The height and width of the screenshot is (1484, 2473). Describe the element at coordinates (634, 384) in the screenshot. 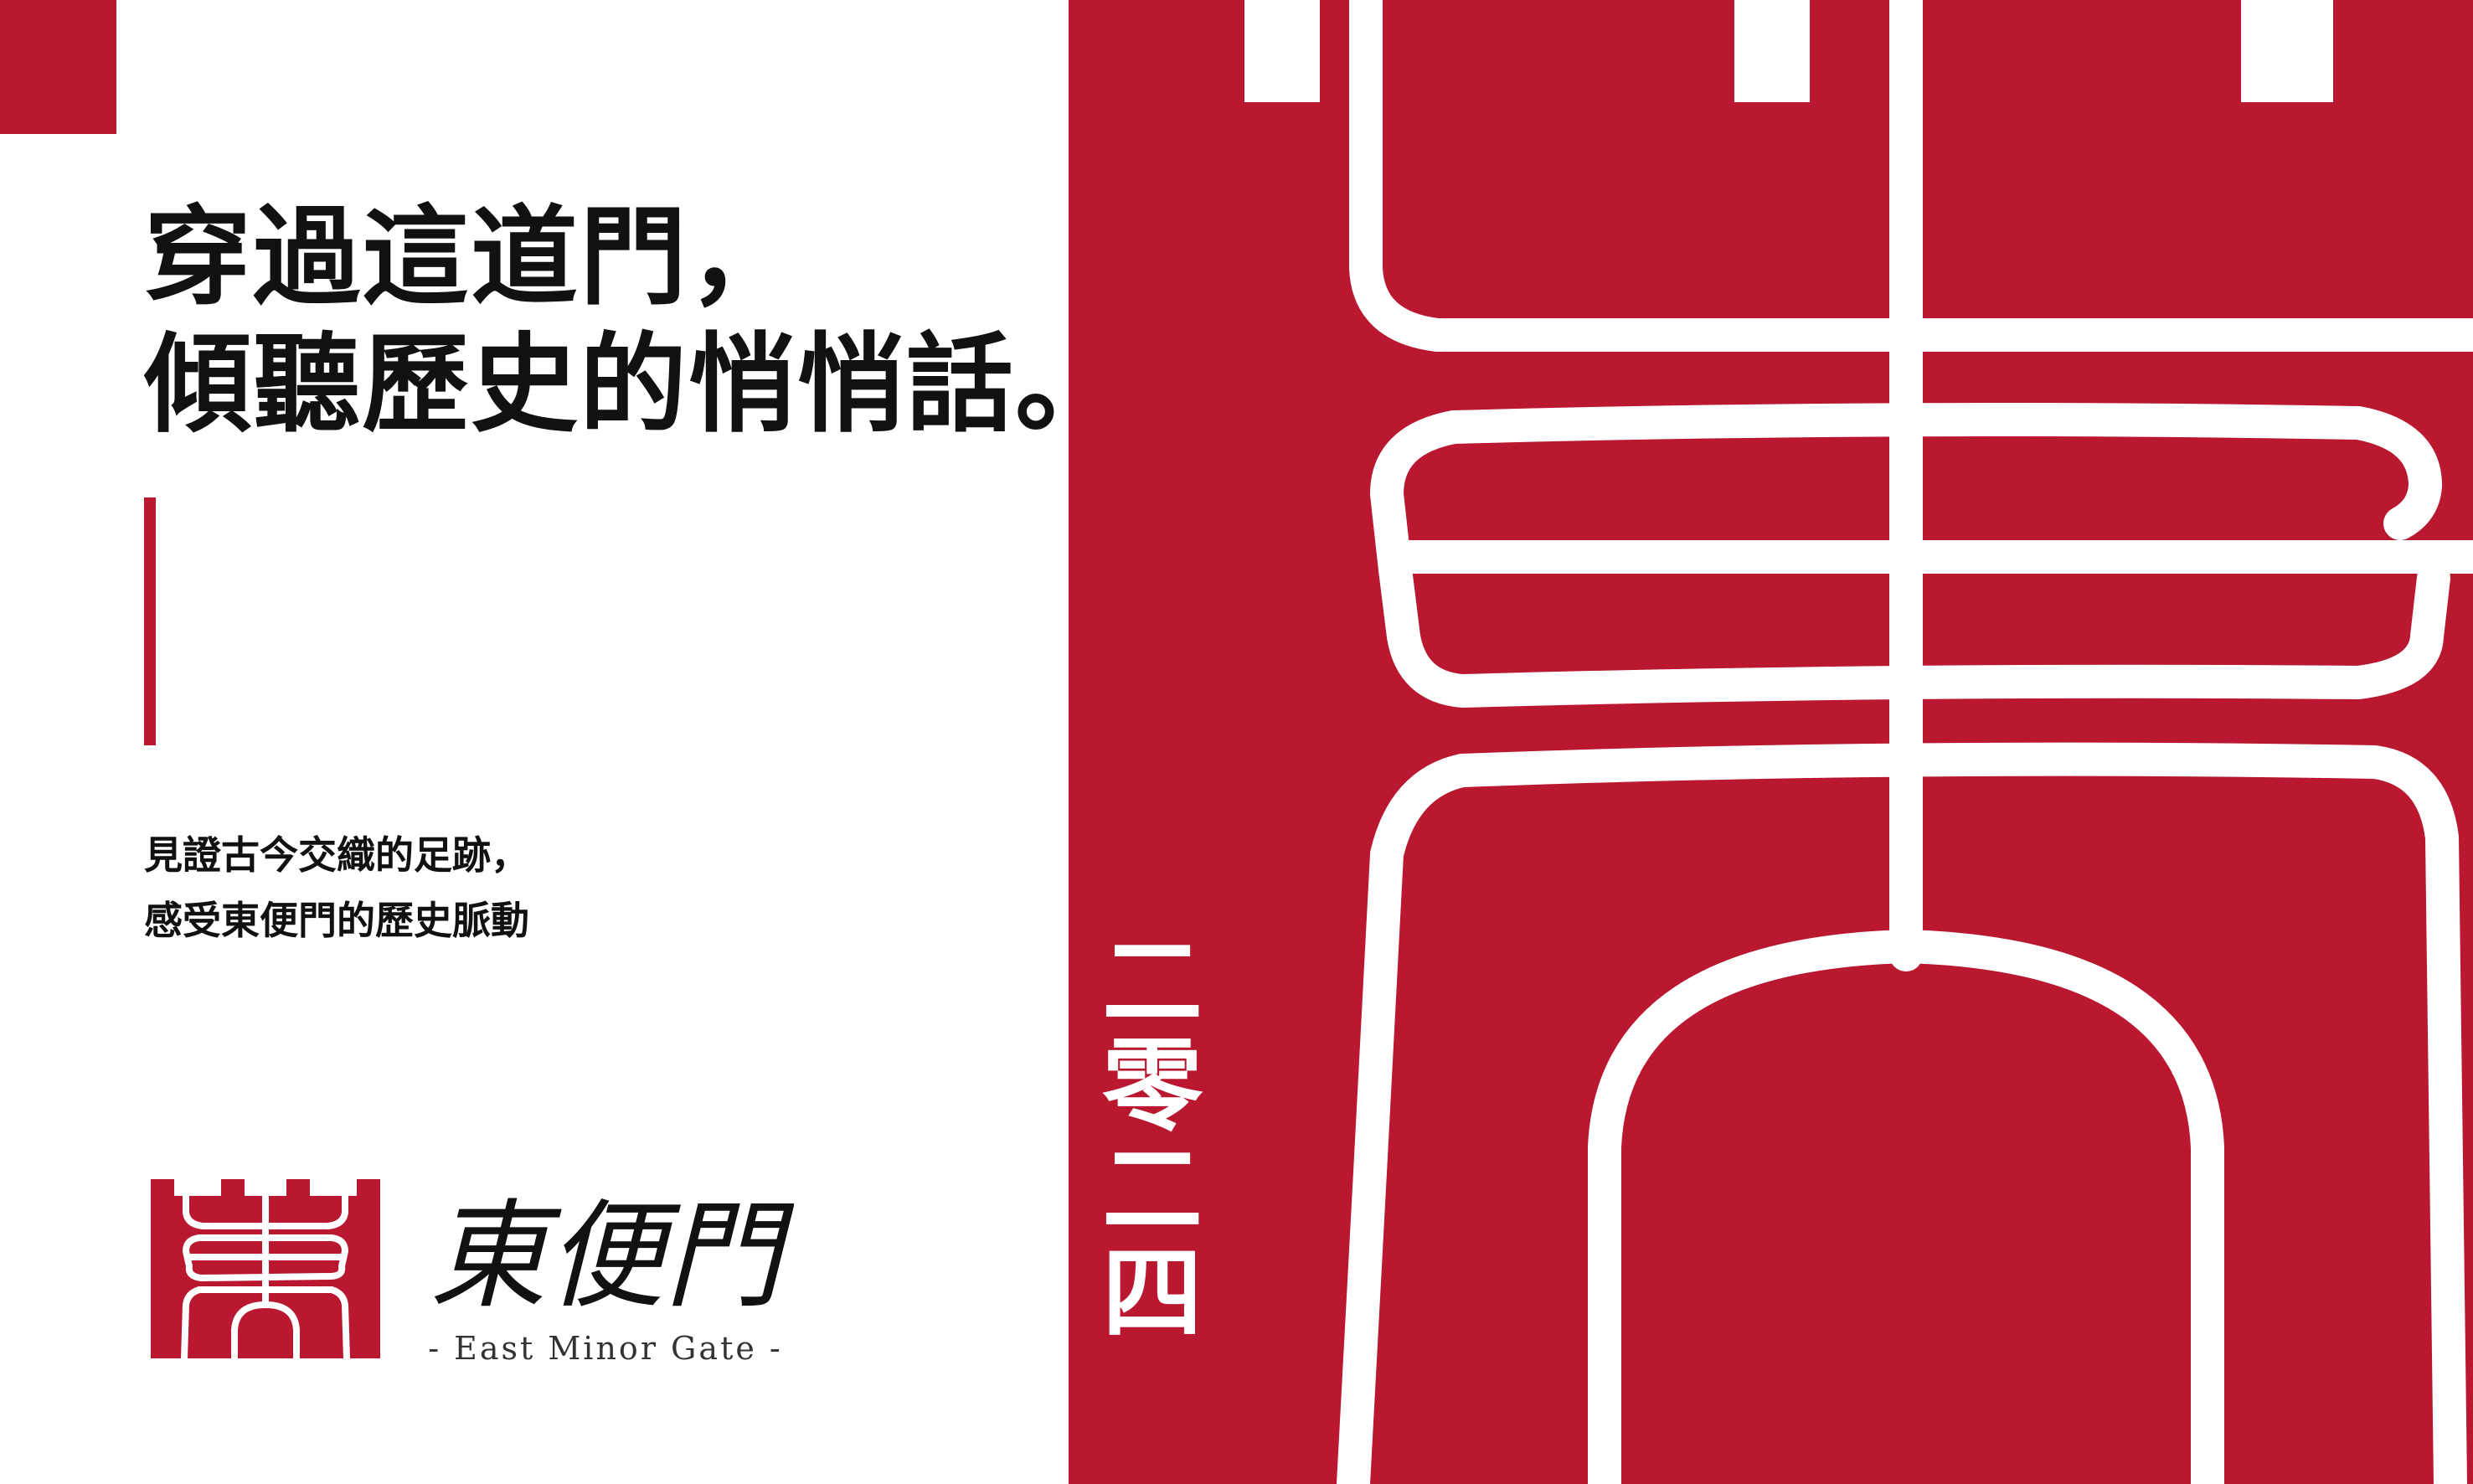

I see `headline-line-2: 傾聽歷史的悄悄話。` at that location.